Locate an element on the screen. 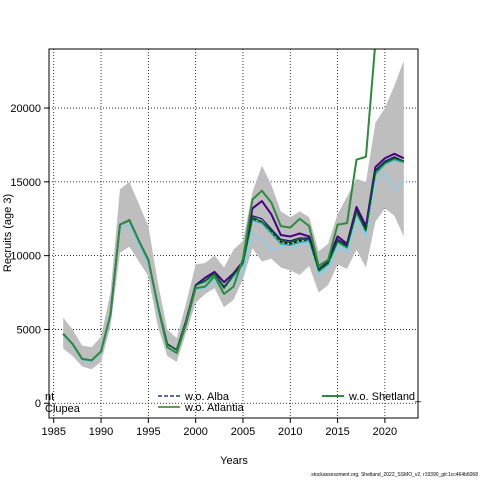 The image size is (480, 480). x-tick-label: 1990 is located at coordinates (101, 432).